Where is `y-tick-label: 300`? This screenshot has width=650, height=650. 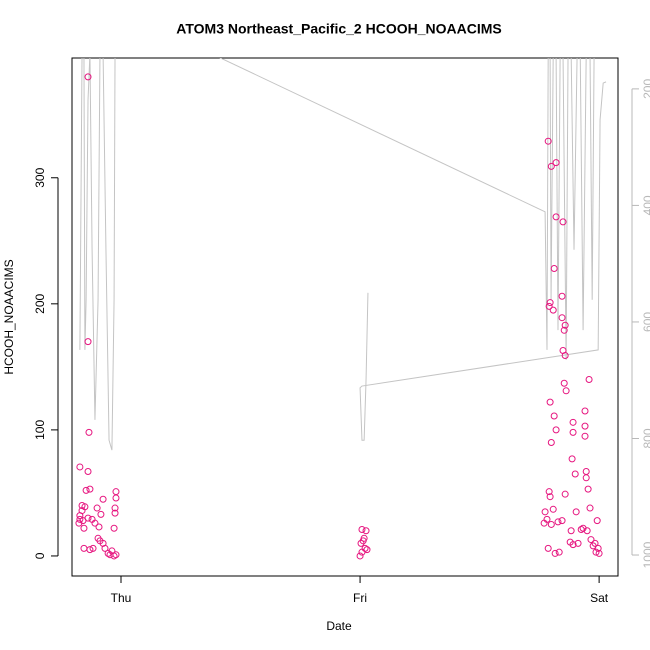
y-tick-label: 300 is located at coordinates (40, 177).